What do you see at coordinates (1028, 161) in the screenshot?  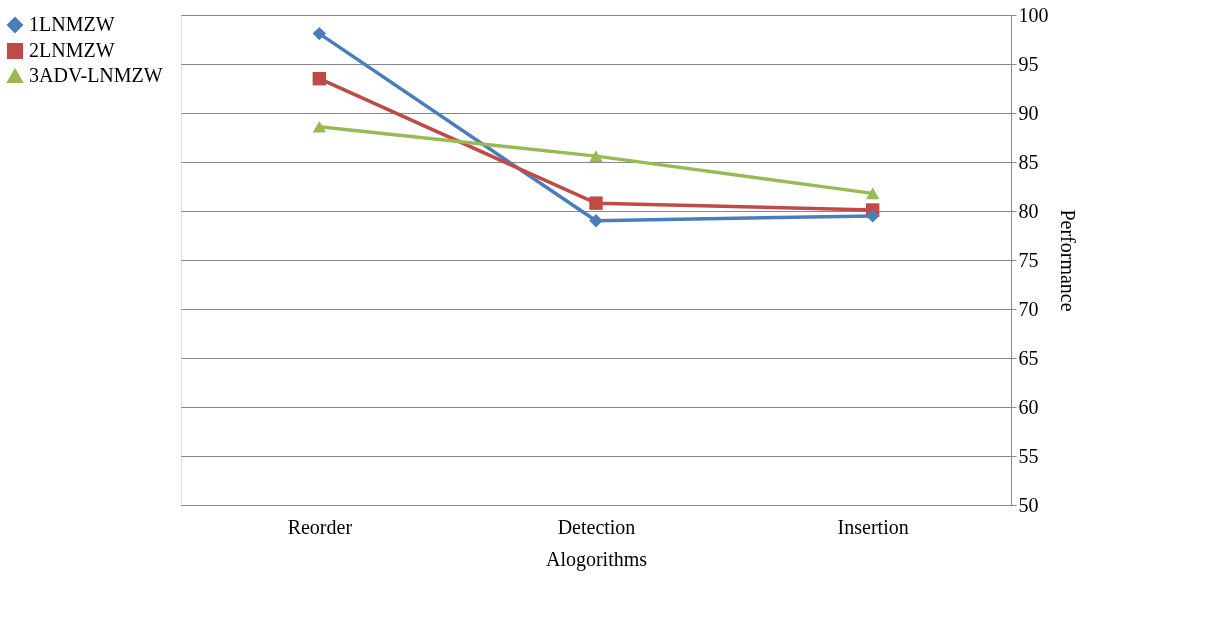 I see `y-tick-label: 85` at bounding box center [1028, 161].